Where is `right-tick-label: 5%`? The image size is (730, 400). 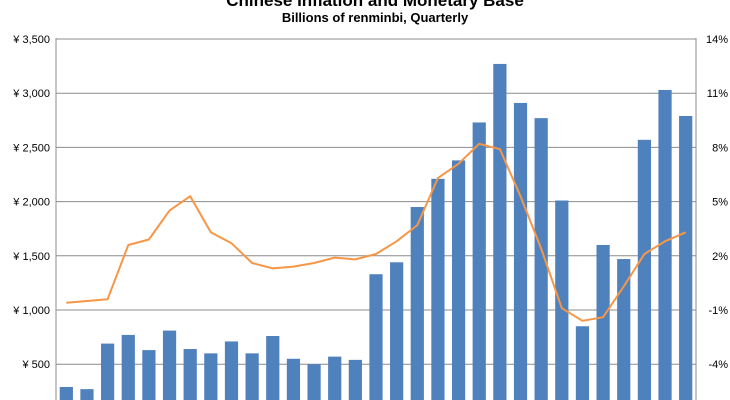
right-tick-label: 5% is located at coordinates (720, 203).